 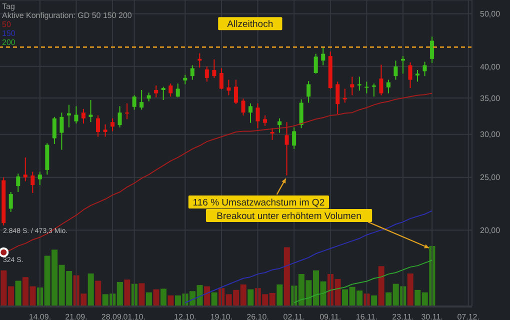 I want to click on x-tick-label: 30.11., so click(x=432, y=316).